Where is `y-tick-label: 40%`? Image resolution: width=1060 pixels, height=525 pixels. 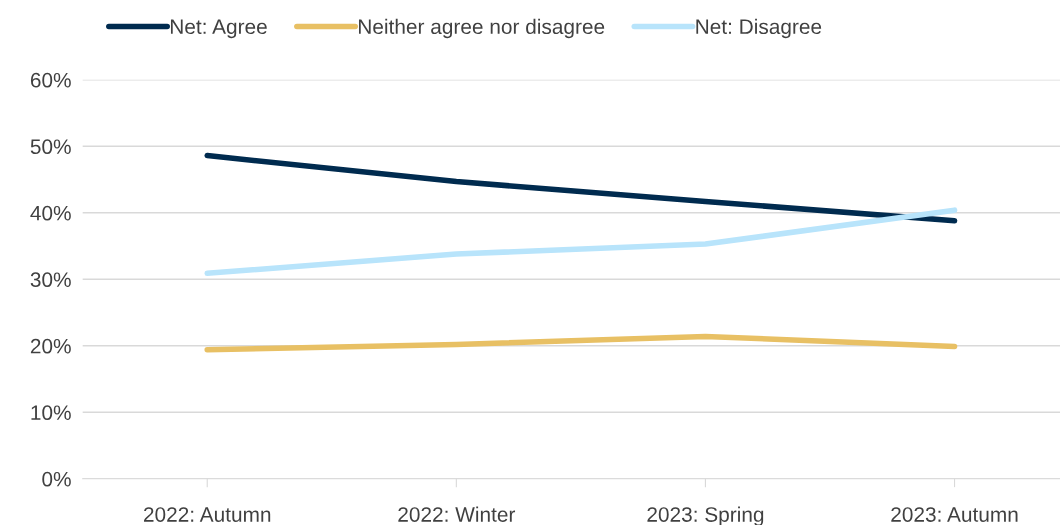
y-tick-label: 40% is located at coordinates (50, 213).